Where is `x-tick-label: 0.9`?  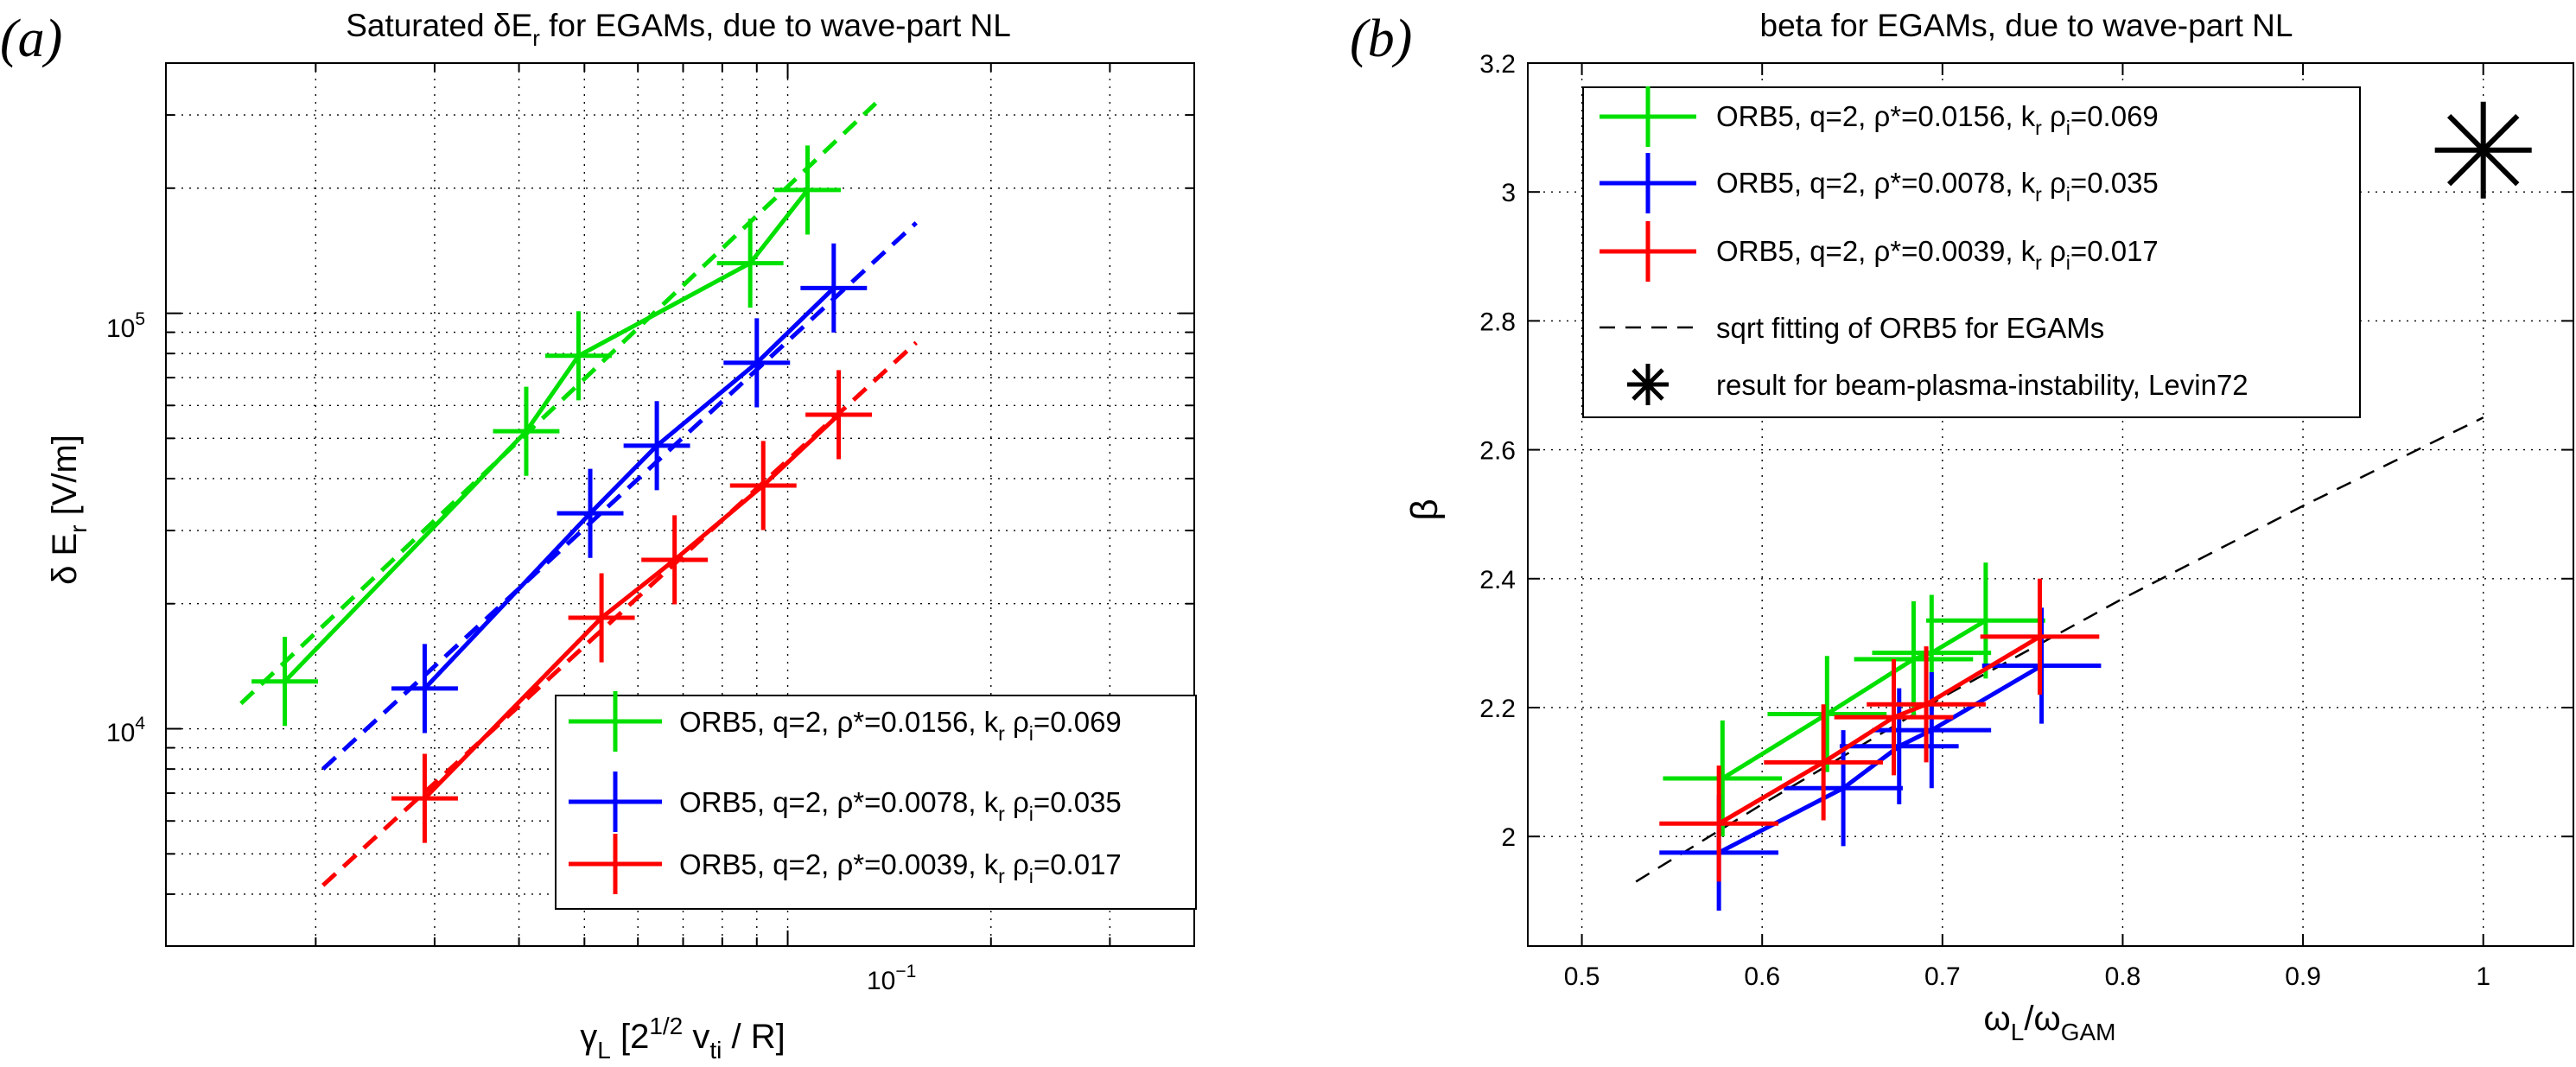 x-tick-label: 0.9 is located at coordinates (2303, 976).